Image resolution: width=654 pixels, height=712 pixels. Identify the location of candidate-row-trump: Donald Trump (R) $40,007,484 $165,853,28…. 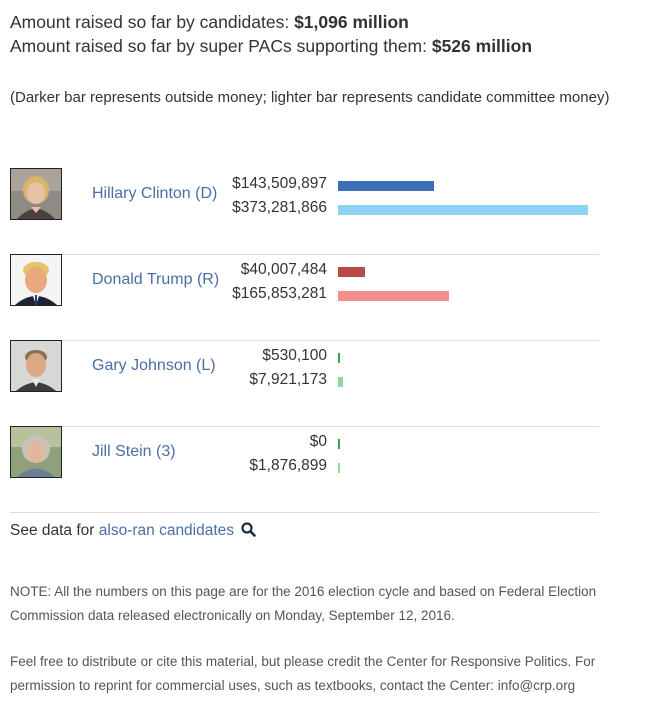
(304, 297).